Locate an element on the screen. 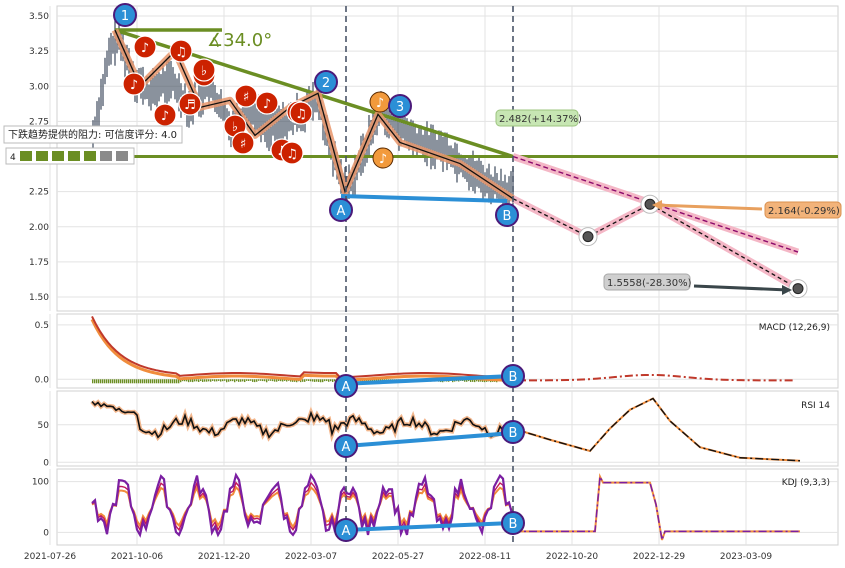  x-tick-label: 2022-08-11 is located at coordinates (485, 557).